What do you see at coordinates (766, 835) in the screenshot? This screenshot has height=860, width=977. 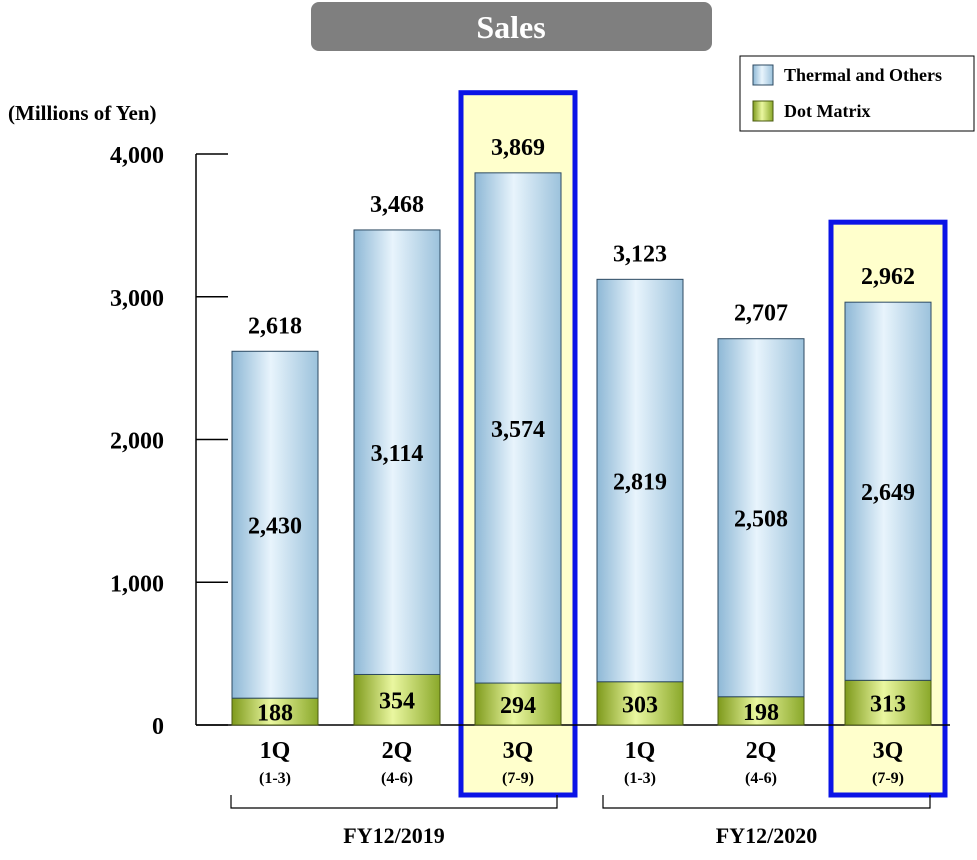 I see `group-label: FY12/2020` at bounding box center [766, 835].